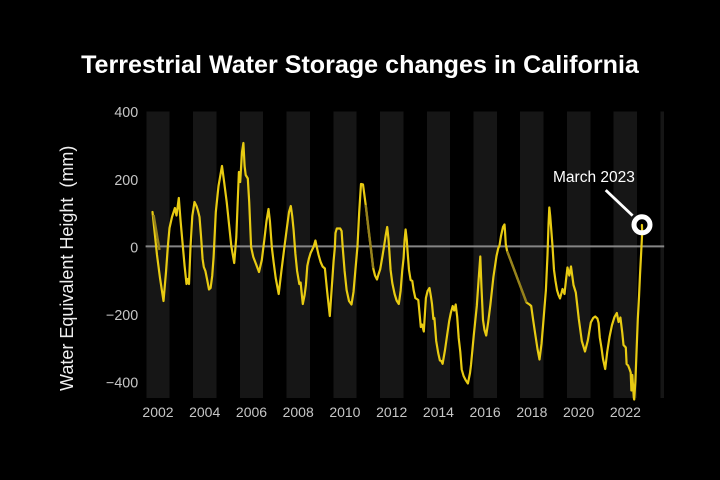  I want to click on svg-text: −200, so click(122, 316).